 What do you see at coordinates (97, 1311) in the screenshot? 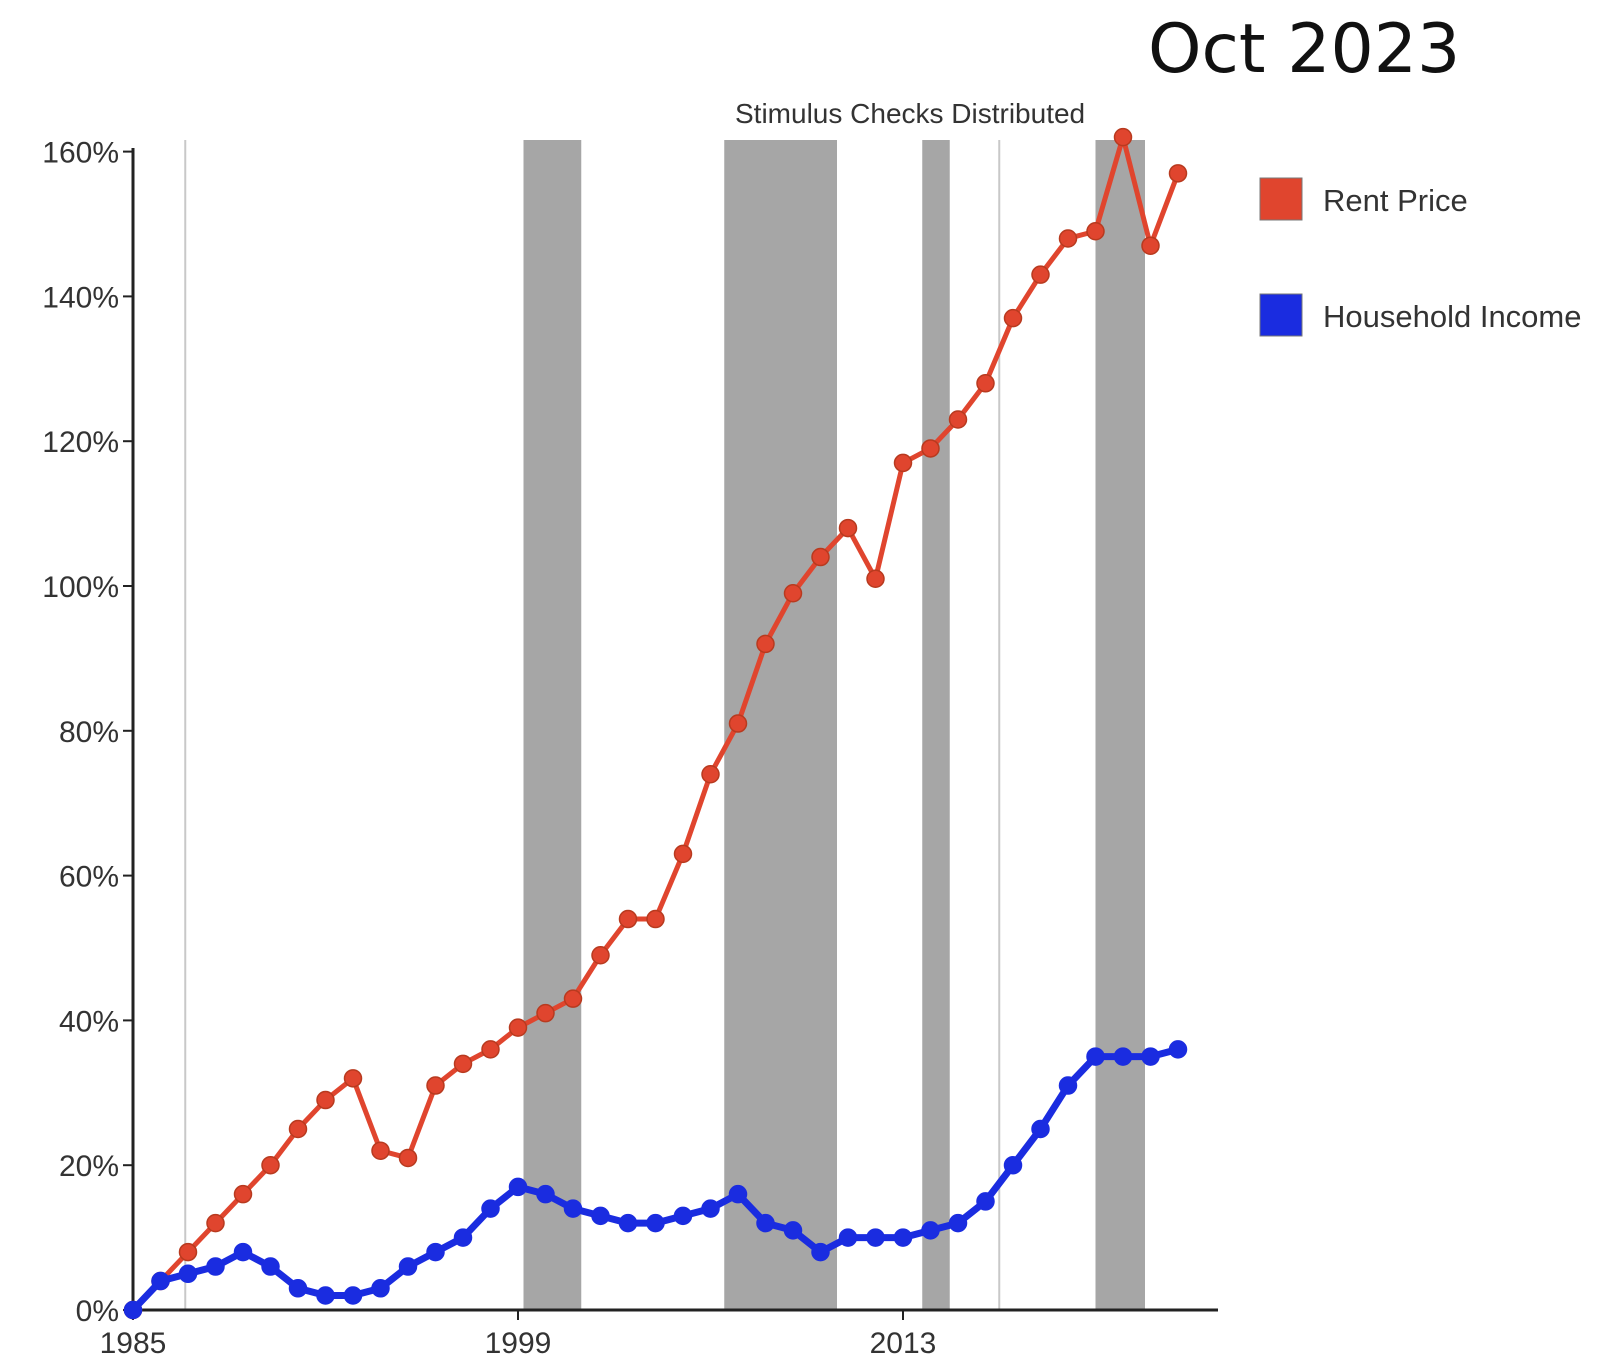
I see `y-tick-label: 0%` at bounding box center [97, 1311].